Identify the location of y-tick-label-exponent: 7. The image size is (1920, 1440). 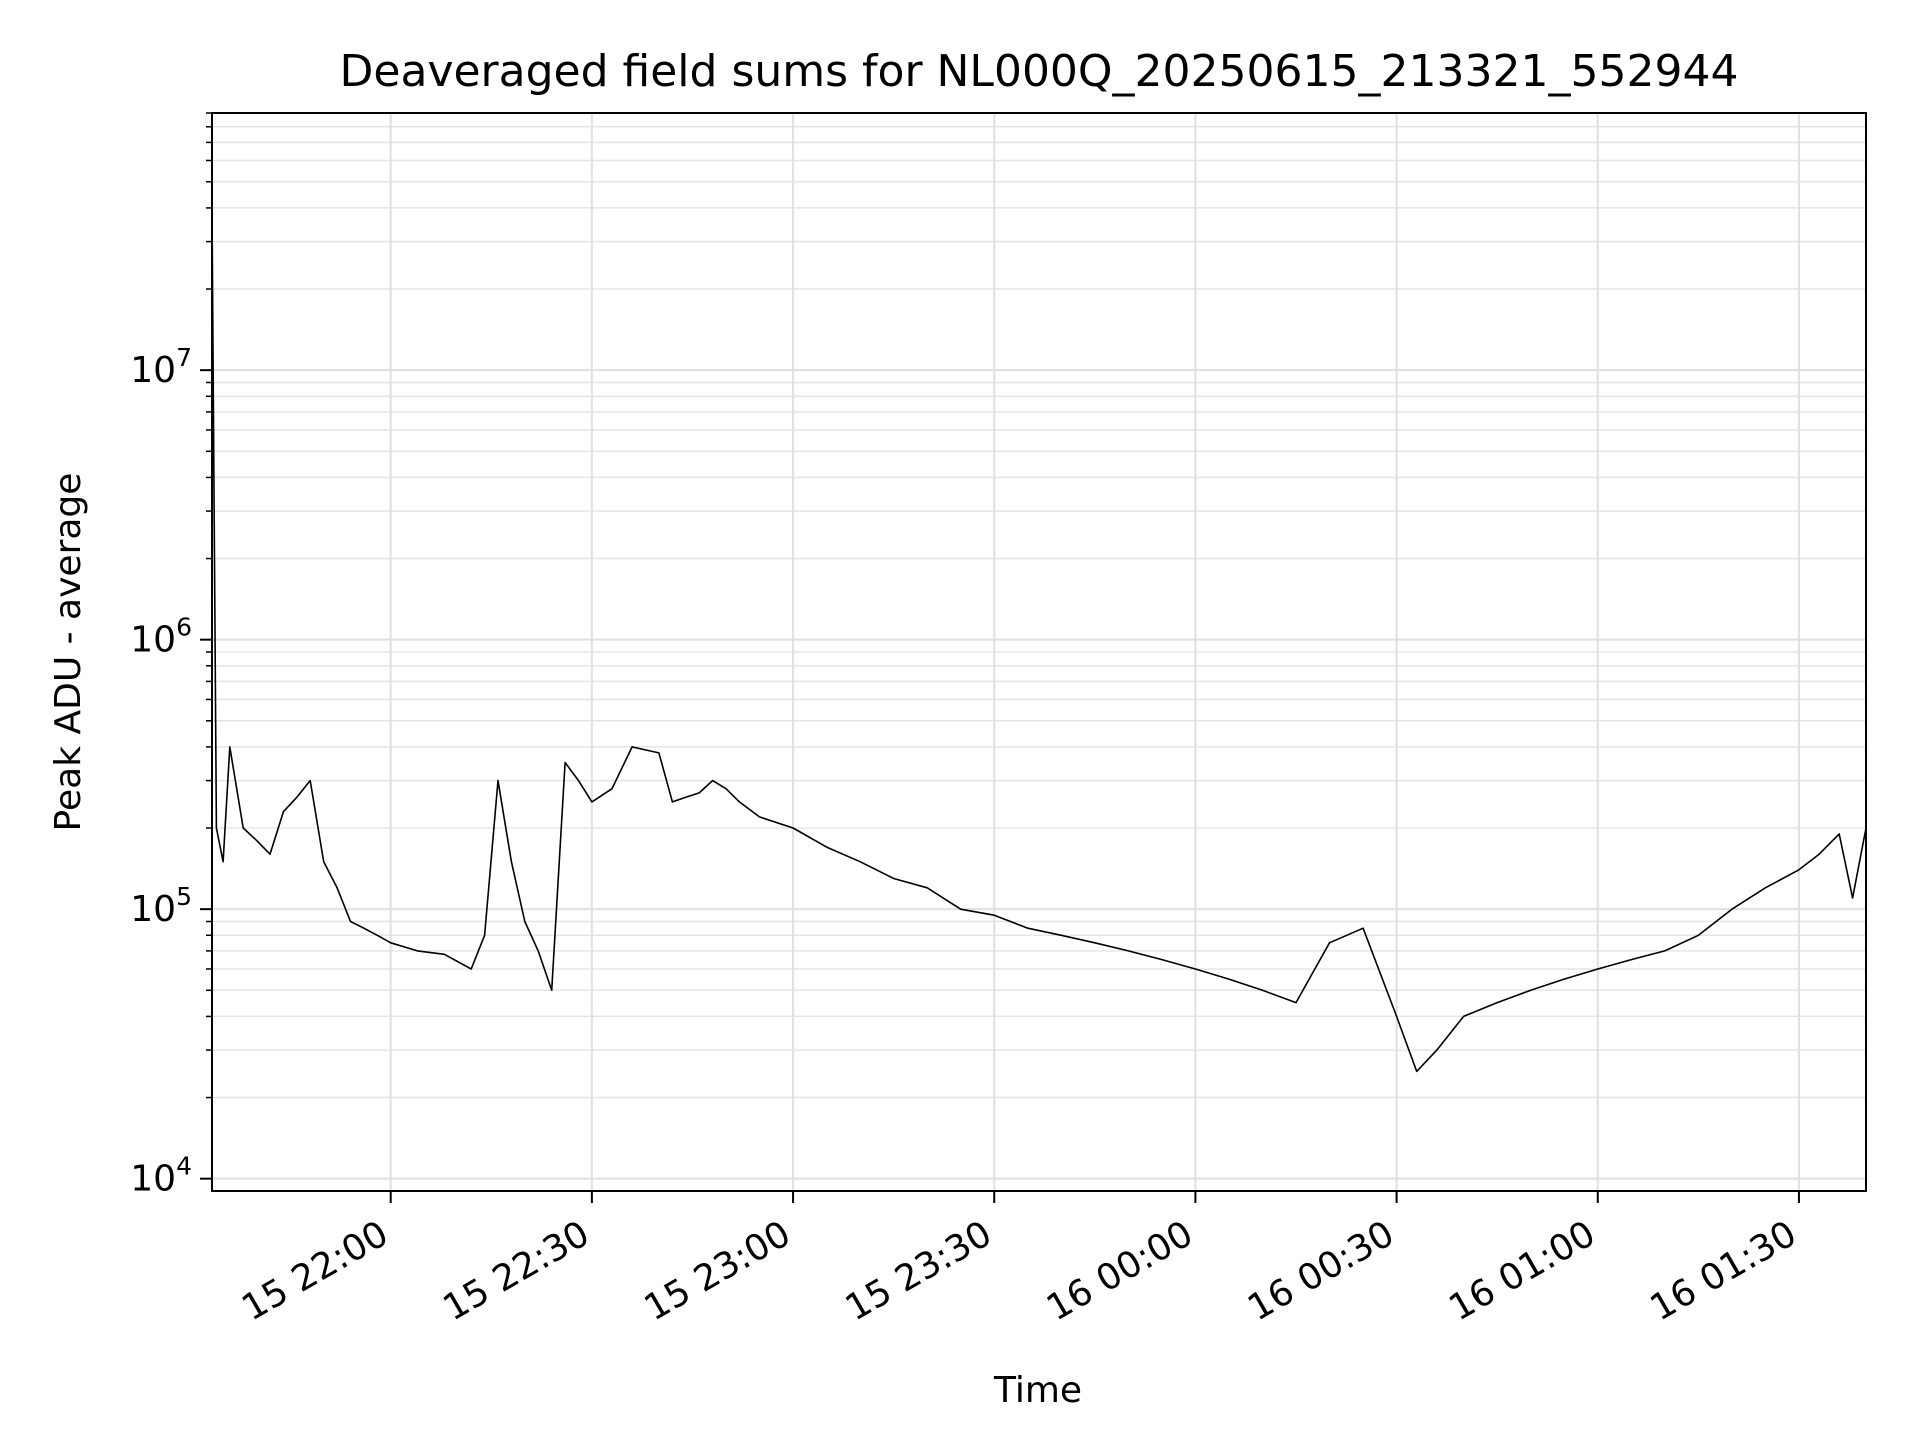
(184, 357).